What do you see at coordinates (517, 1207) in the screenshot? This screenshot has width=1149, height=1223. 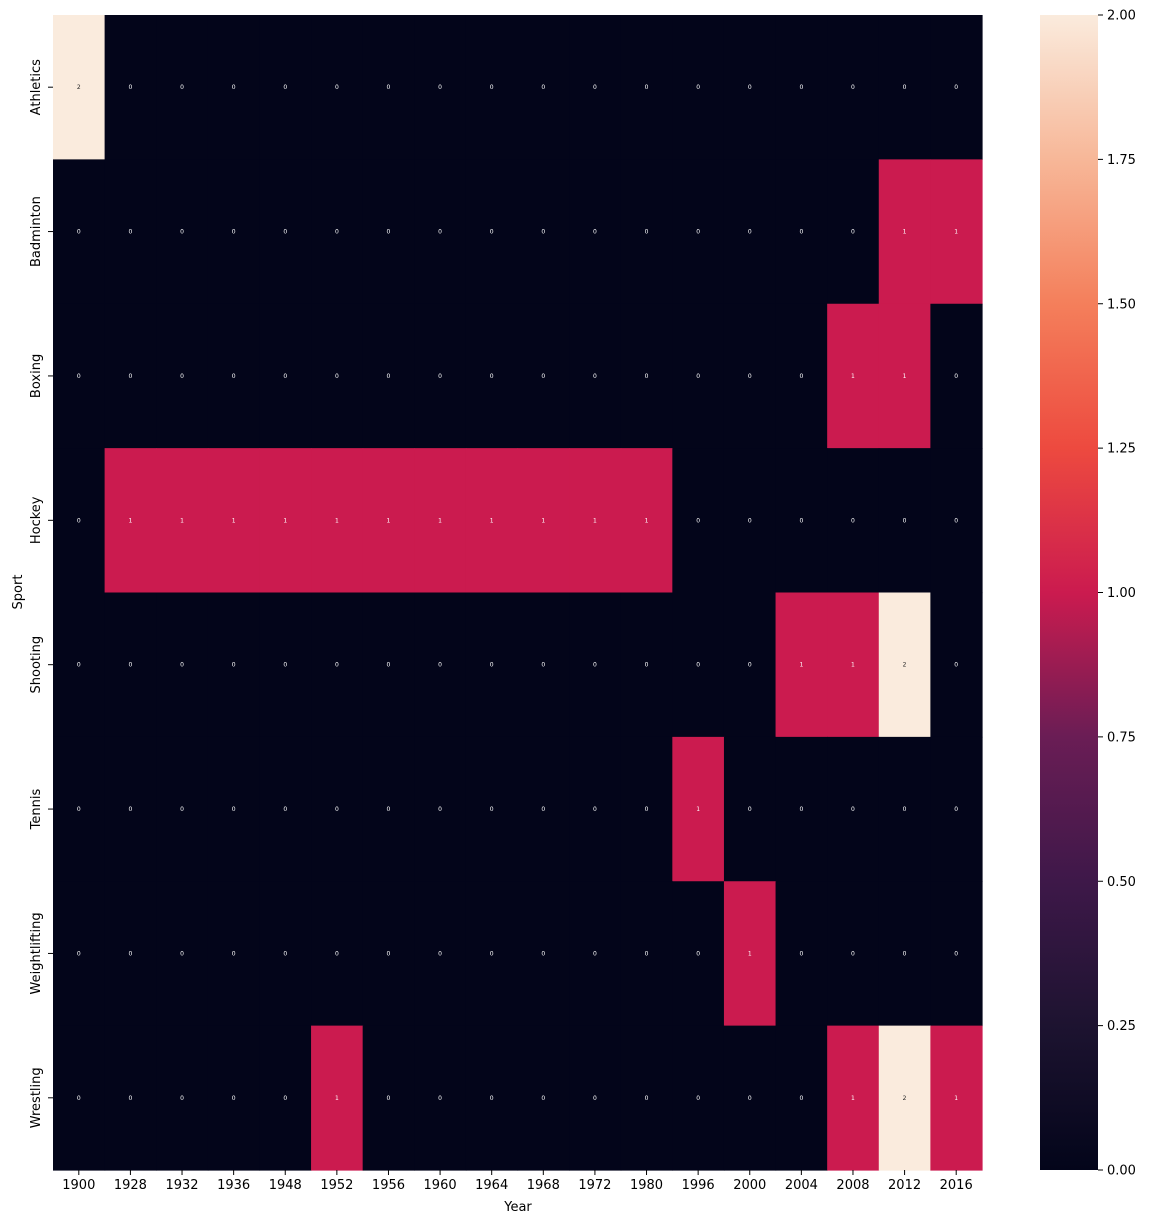 I see `x-axis-label: Year` at bounding box center [517, 1207].